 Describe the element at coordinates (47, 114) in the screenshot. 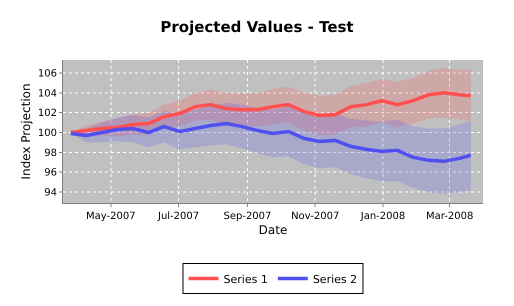

I see `y-tick-label: 102` at that location.